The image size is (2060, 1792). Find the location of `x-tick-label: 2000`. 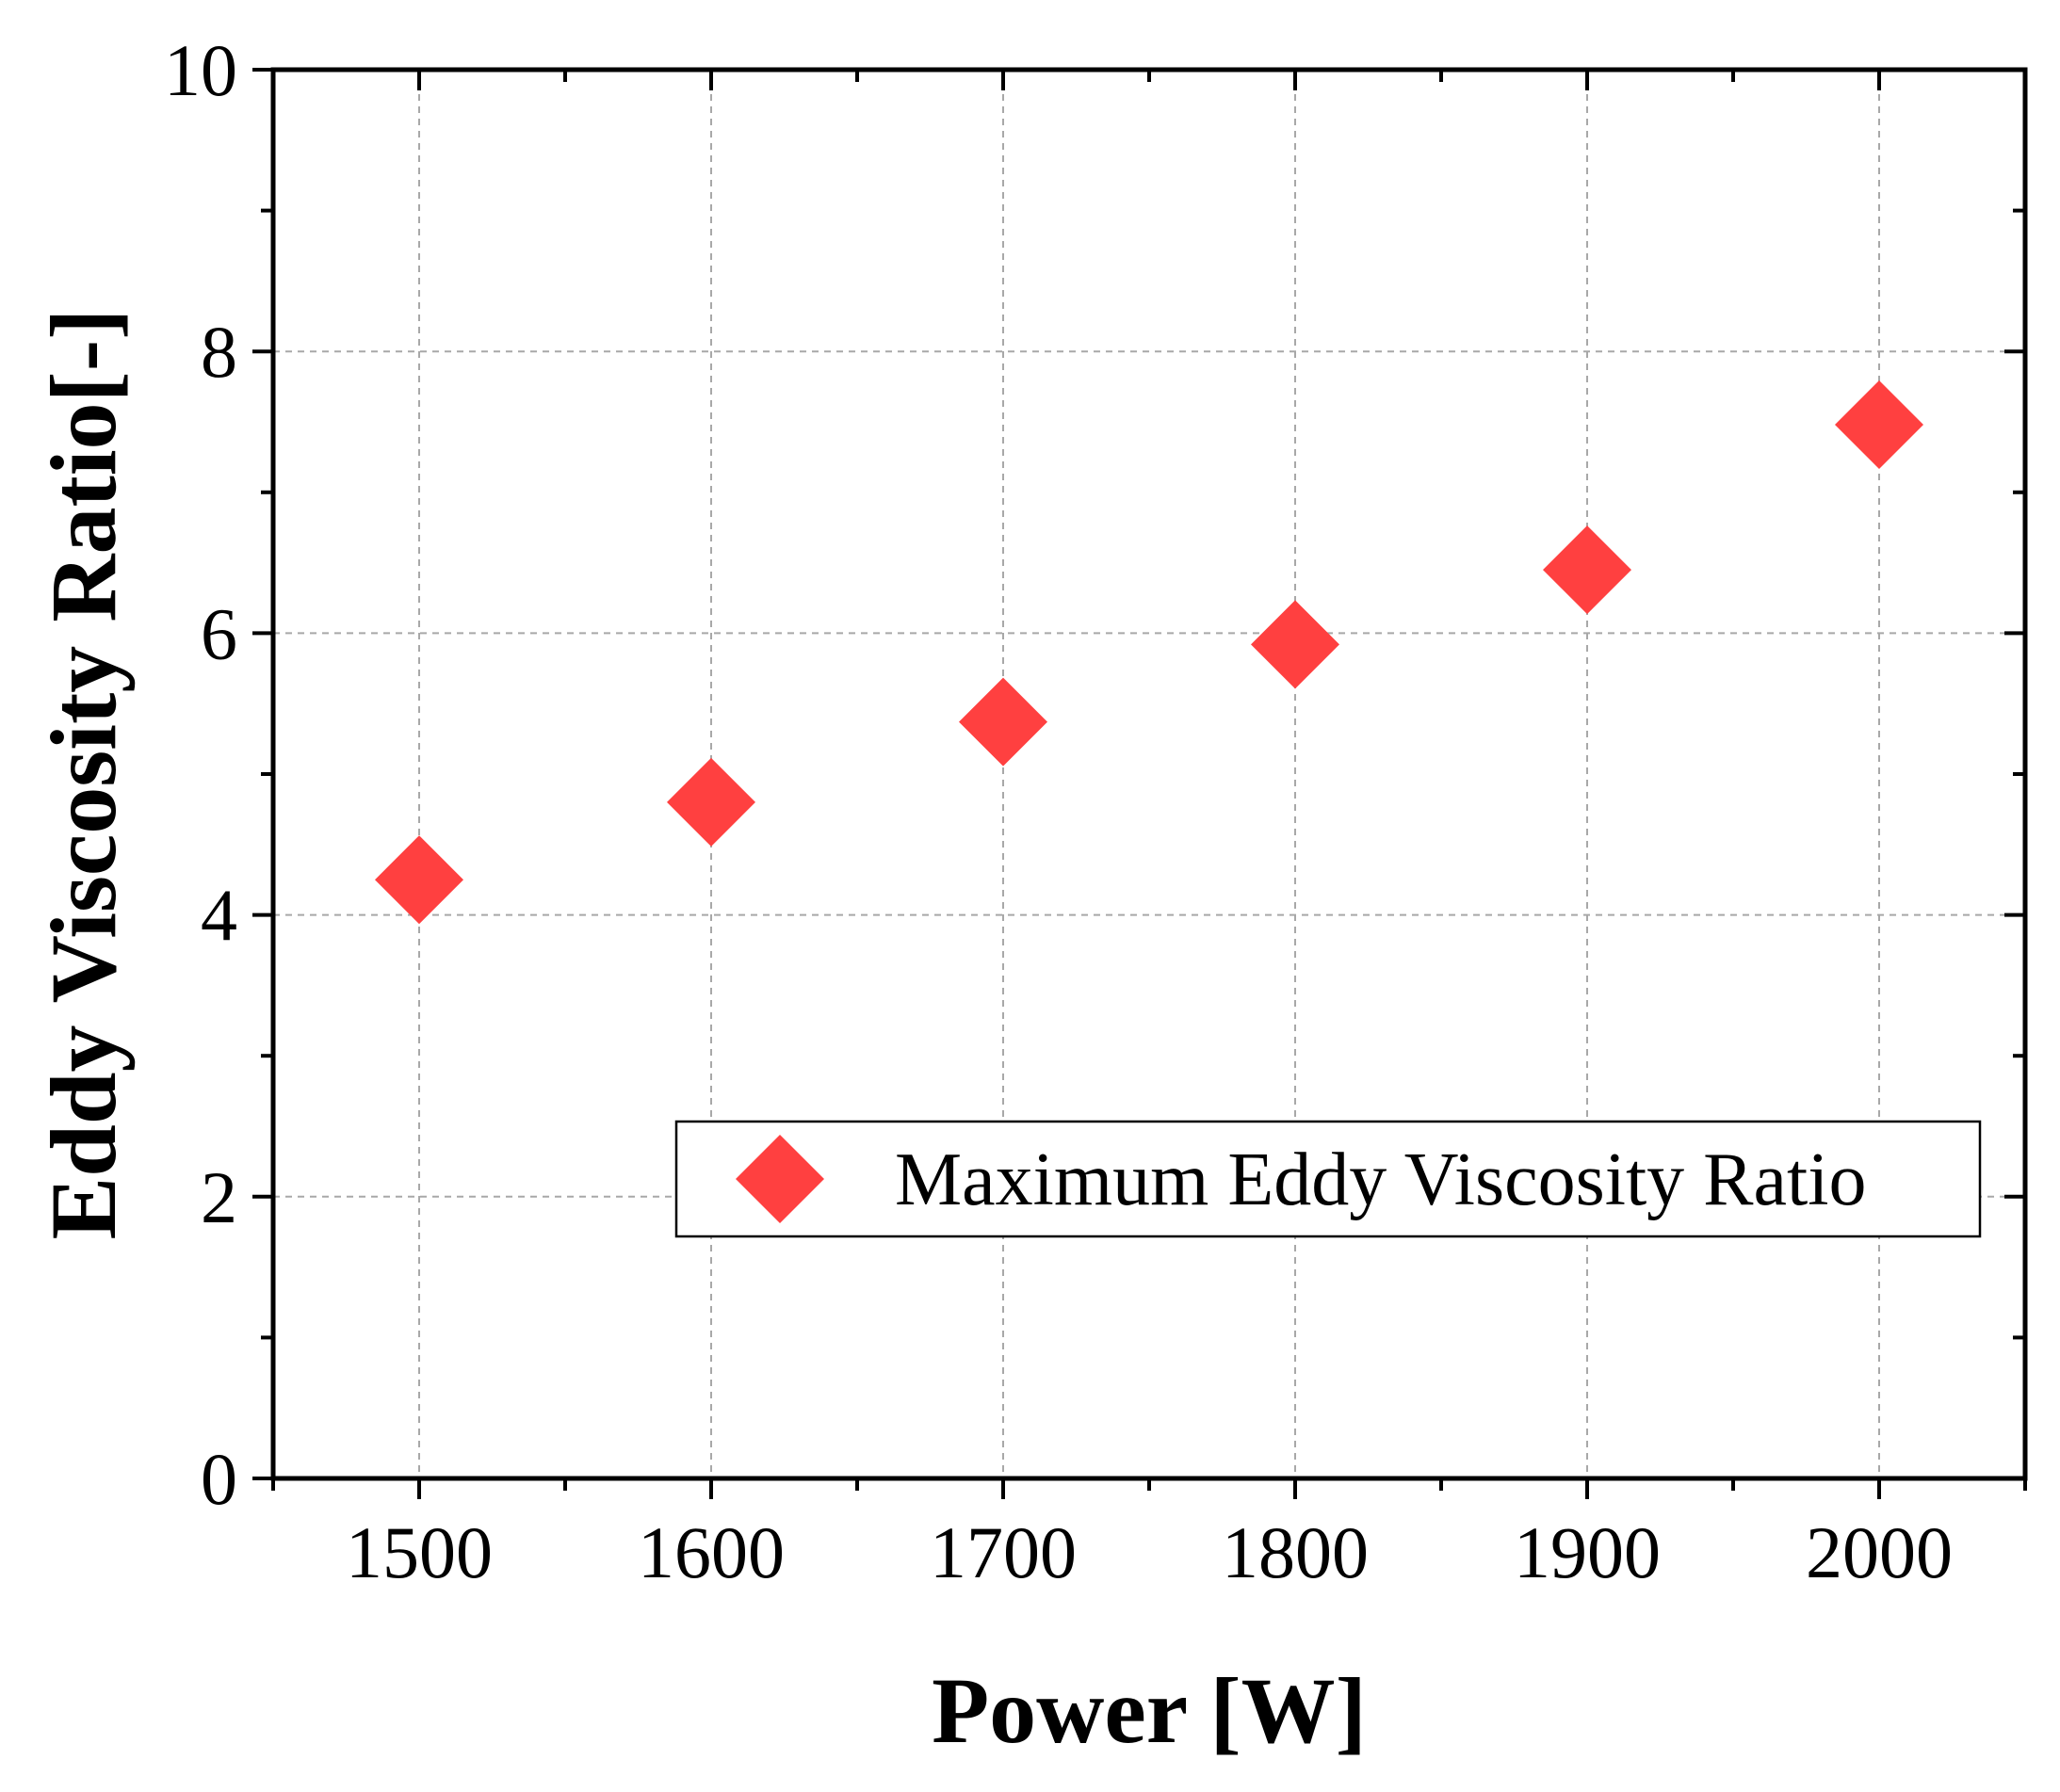

x-tick-label: 2000 is located at coordinates (1879, 1552).